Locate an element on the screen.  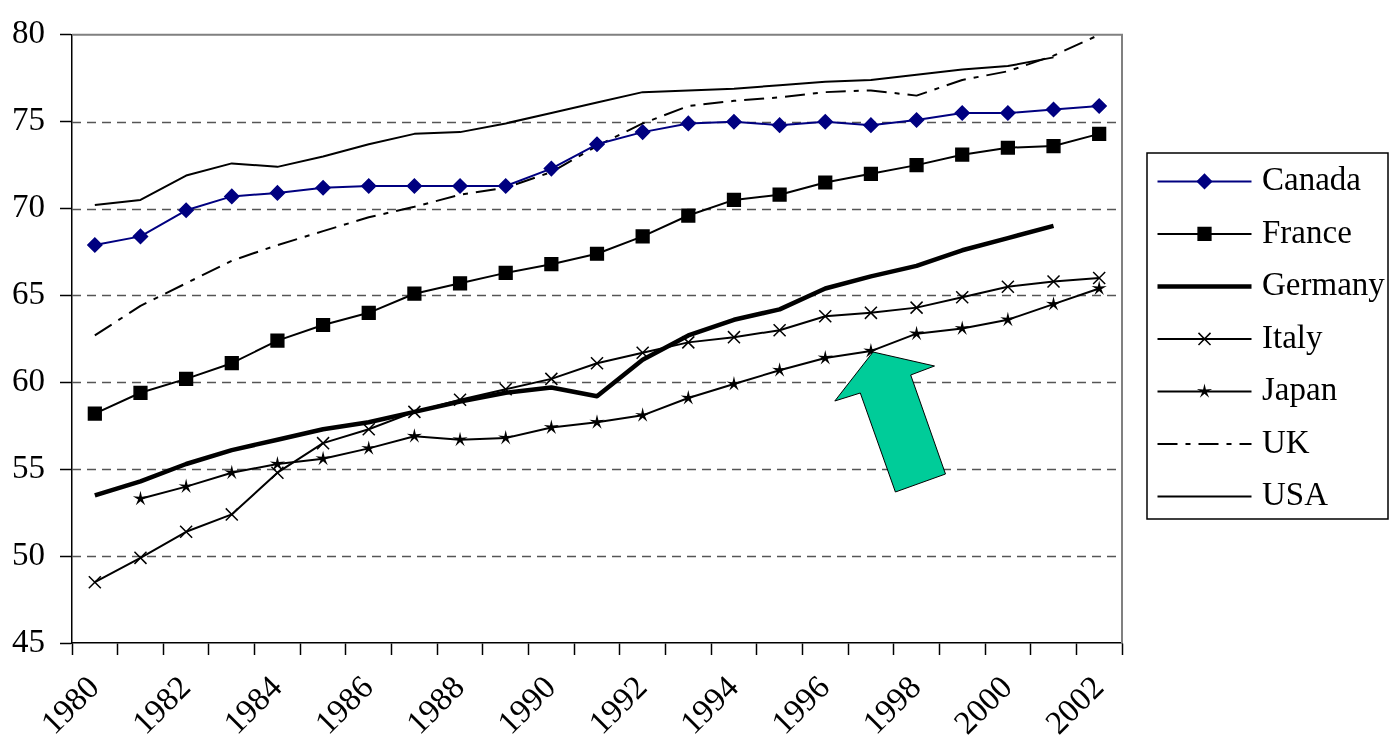
y-tick-label: 80 is located at coordinates (28, 32).